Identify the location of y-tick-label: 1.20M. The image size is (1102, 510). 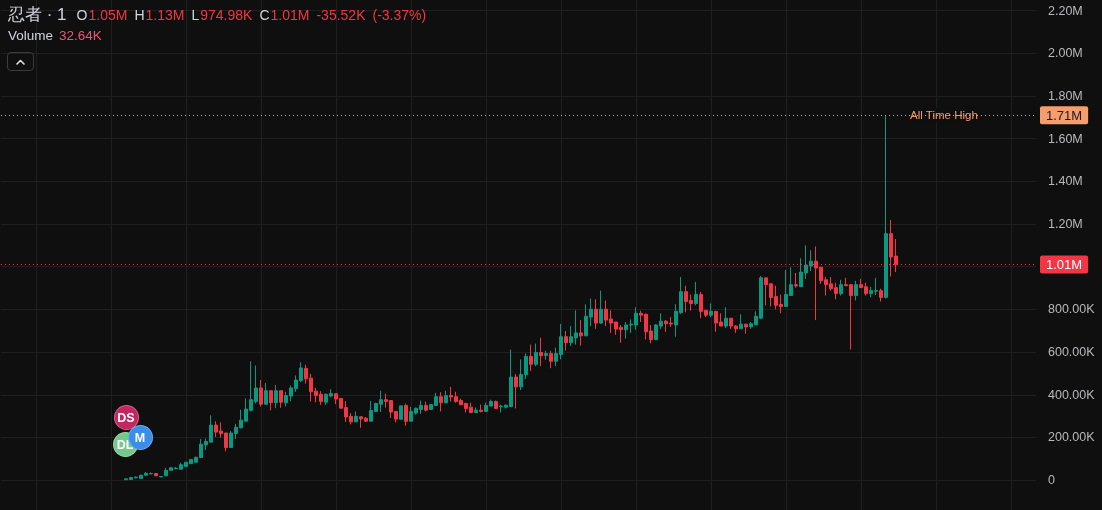
(1065, 224).